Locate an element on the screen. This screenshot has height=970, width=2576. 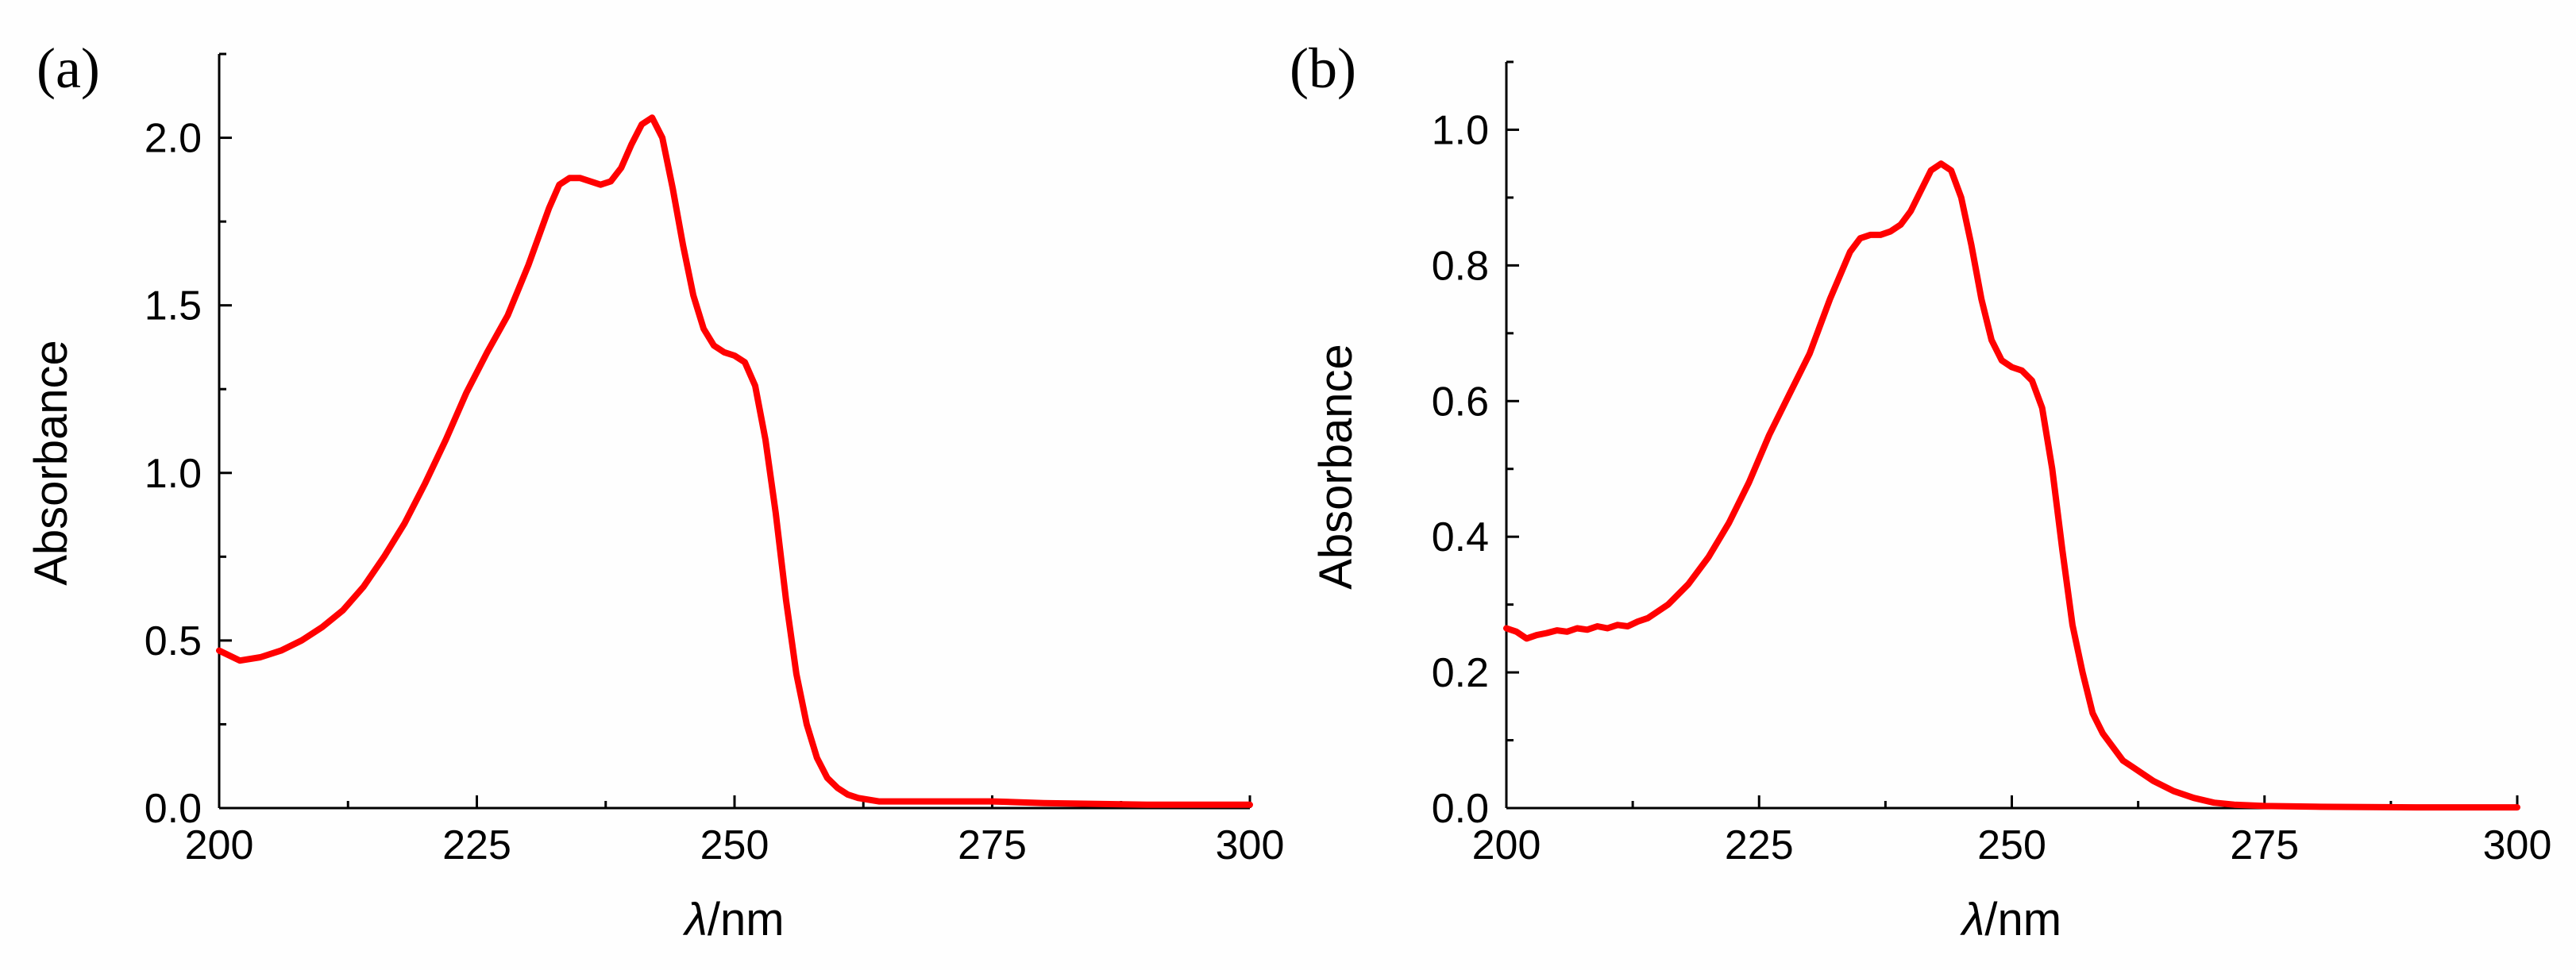
panel-label: (b) is located at coordinates (1323, 68).